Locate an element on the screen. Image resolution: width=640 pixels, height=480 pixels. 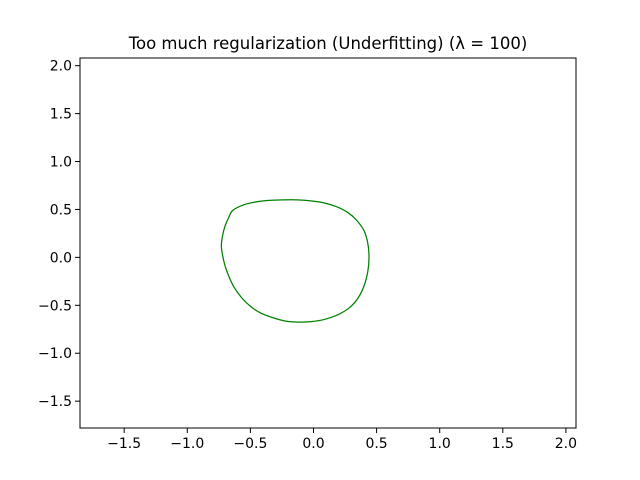
y-tick-label: −0.5 is located at coordinates (55, 306).